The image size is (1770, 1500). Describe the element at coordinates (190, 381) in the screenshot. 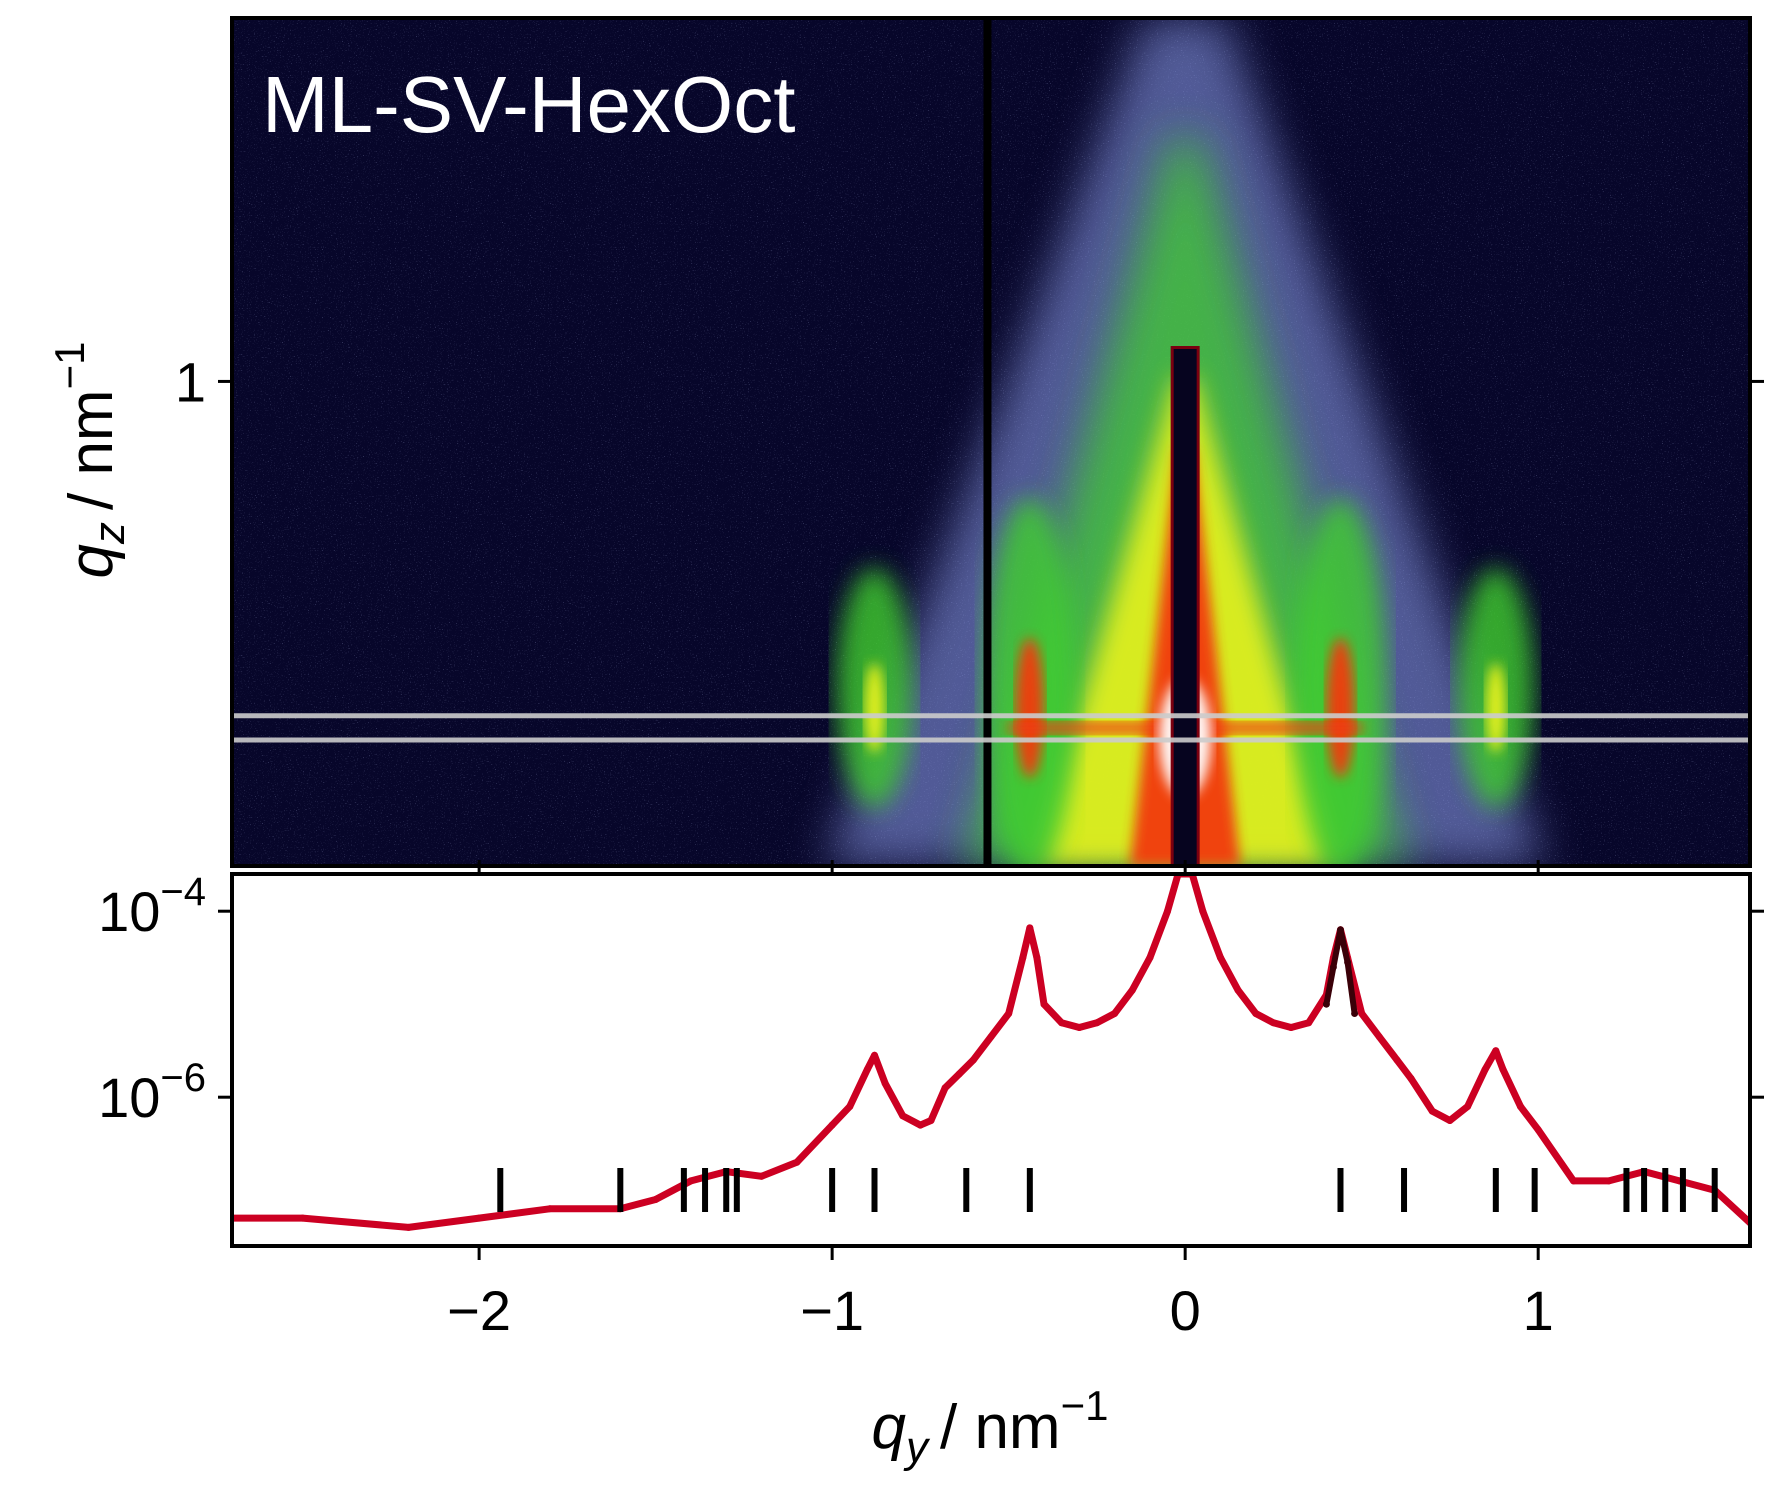

I see `map-y-tick-label: 1` at that location.